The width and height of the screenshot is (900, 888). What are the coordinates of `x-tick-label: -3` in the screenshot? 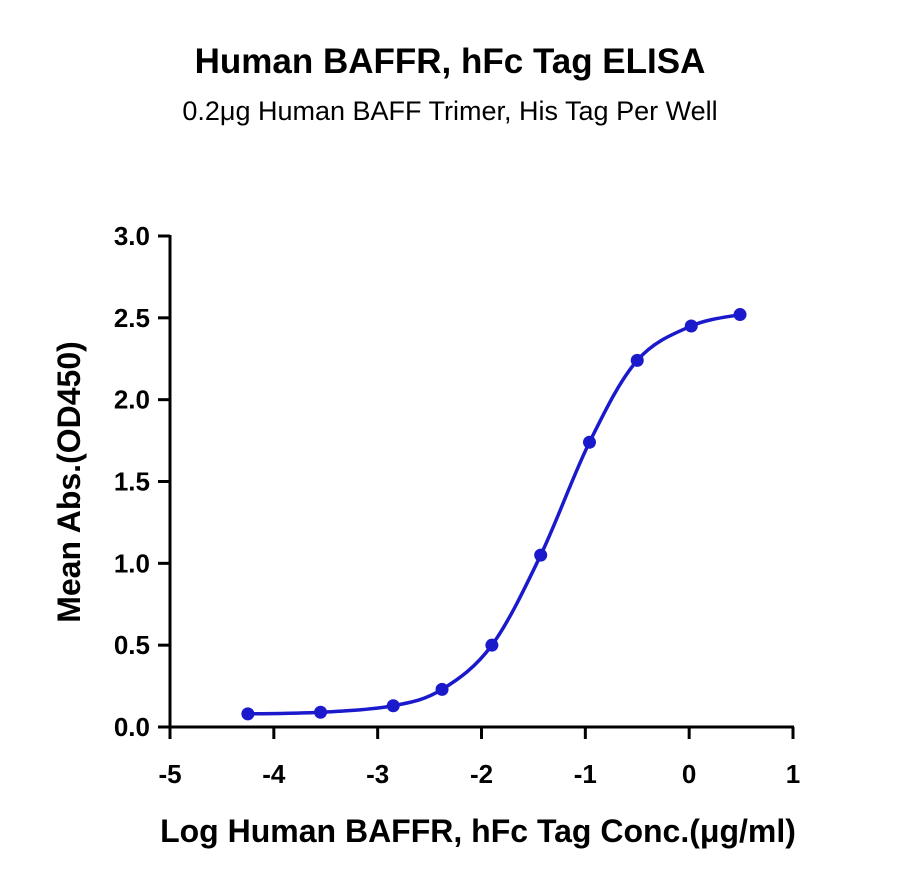 It's located at (377, 774).